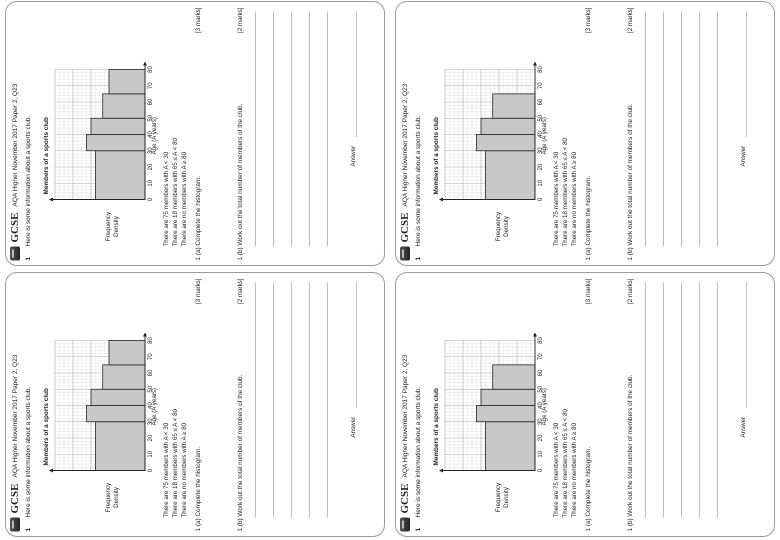  What do you see at coordinates (151, 388) in the screenshot?
I see `x-tick-label: 50` at bounding box center [151, 388].